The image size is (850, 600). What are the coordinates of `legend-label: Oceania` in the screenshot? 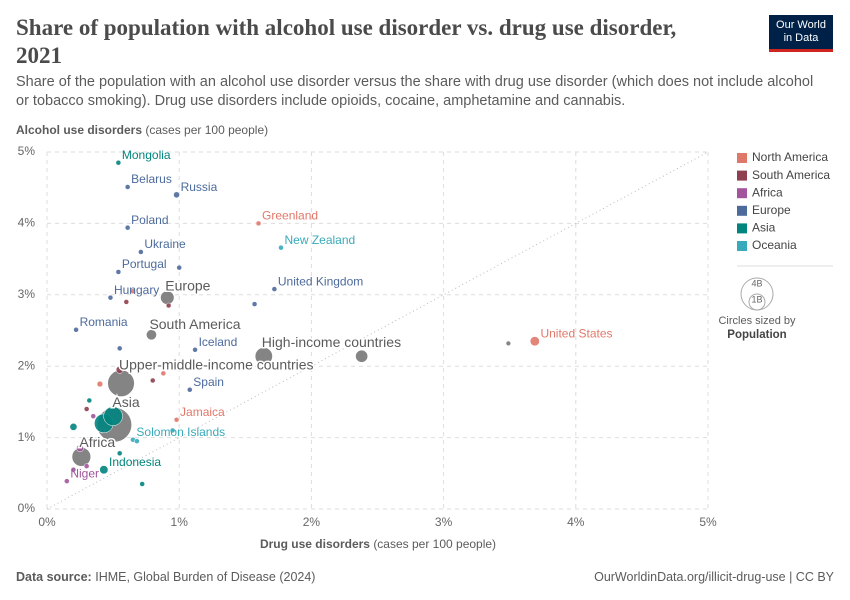 It's located at (774, 245).